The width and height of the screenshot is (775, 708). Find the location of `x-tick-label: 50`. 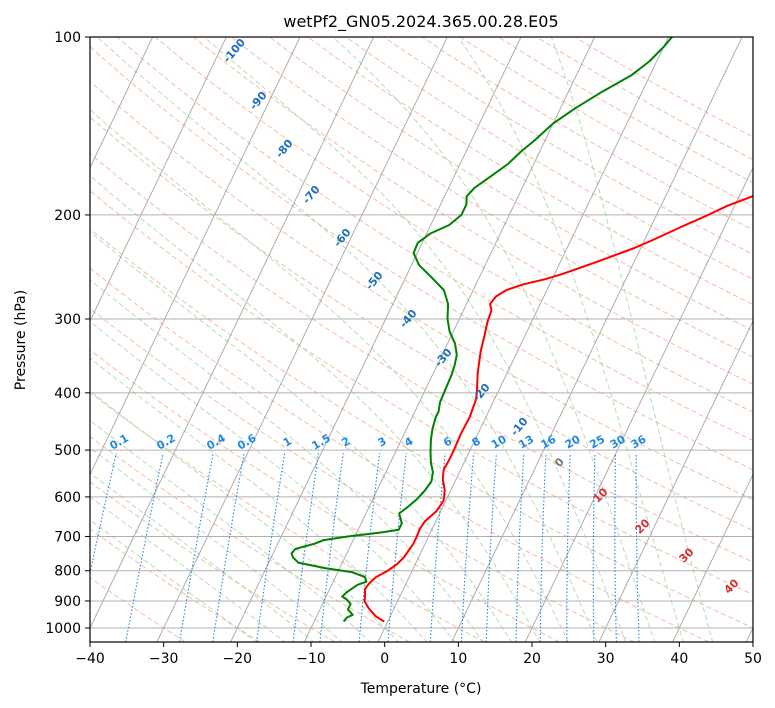

x-tick-label: 50 is located at coordinates (753, 659).